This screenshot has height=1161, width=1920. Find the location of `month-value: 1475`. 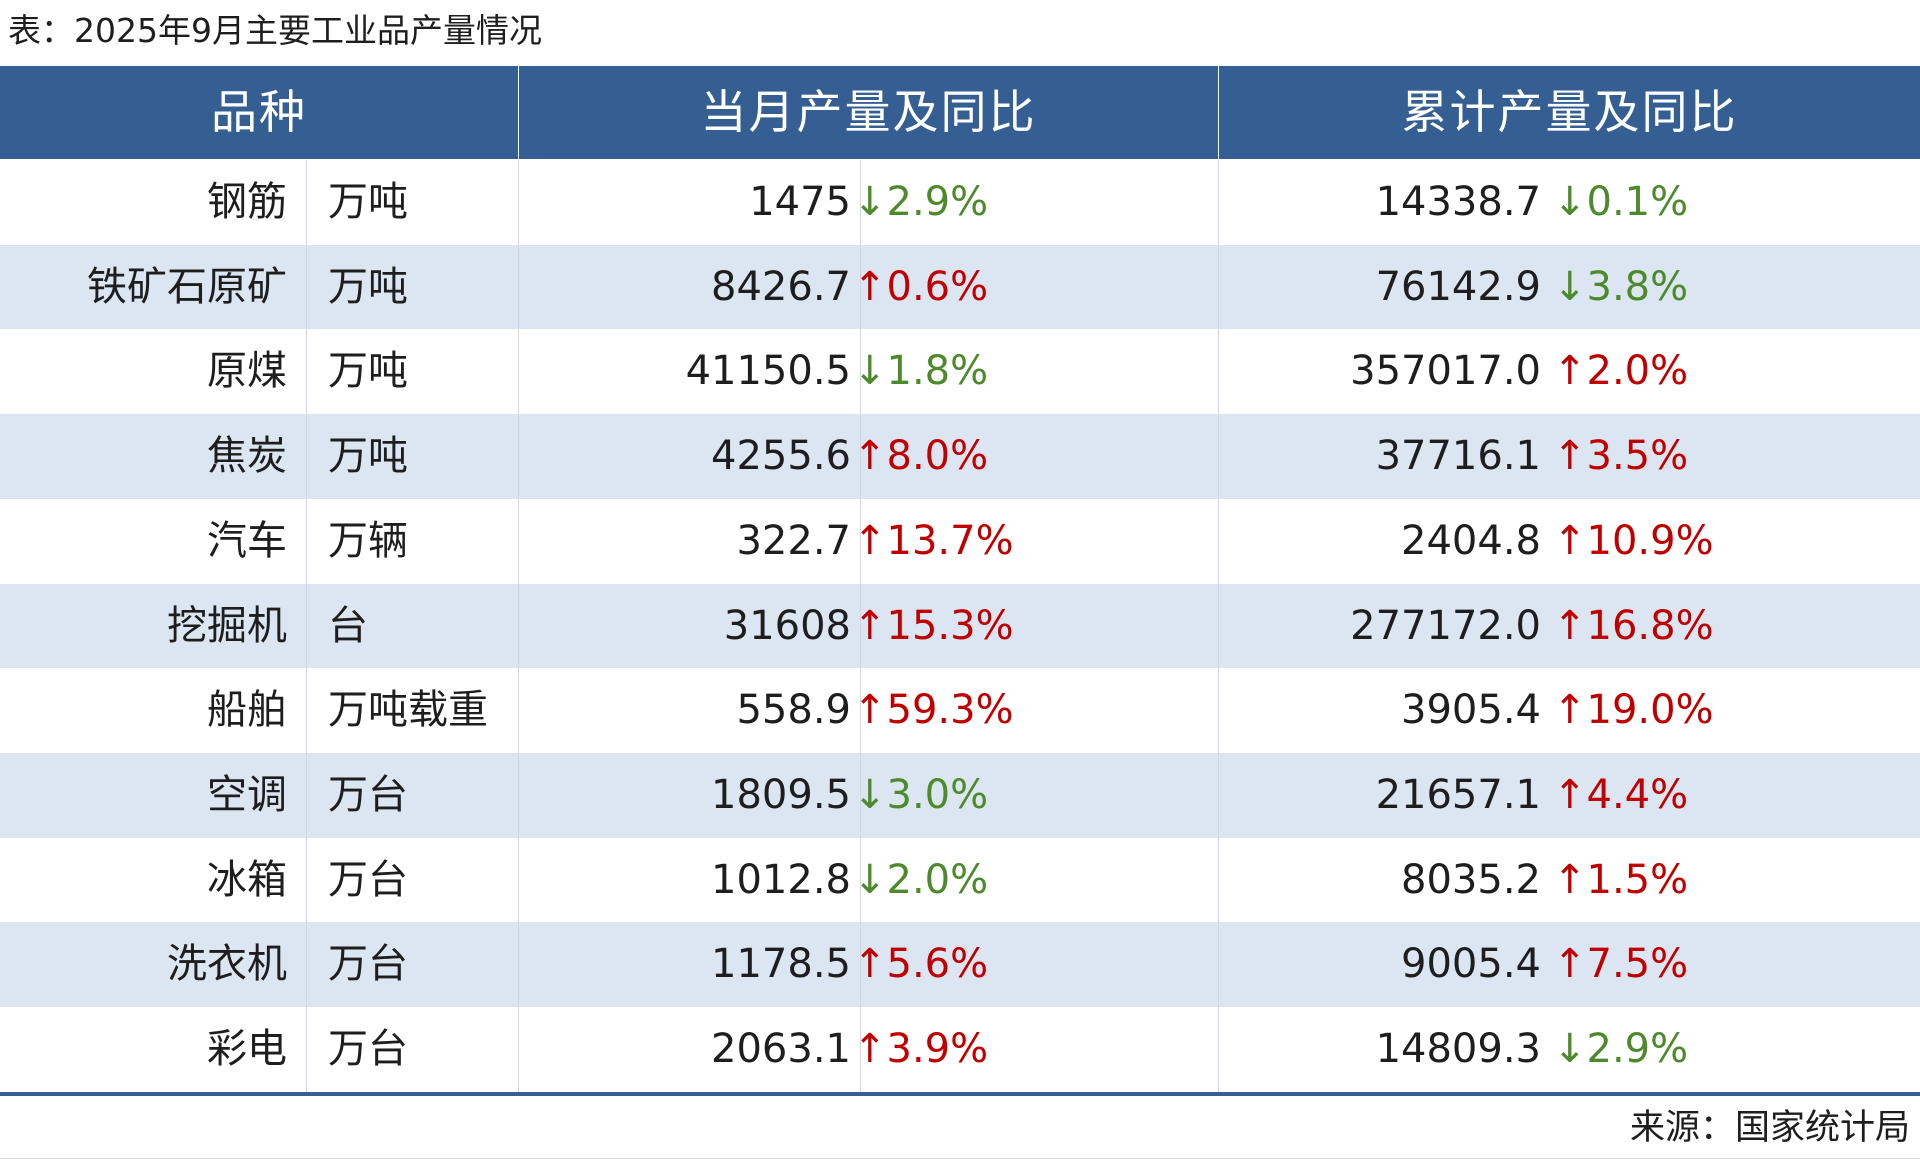

month-value: 1475 is located at coordinates (800, 202).